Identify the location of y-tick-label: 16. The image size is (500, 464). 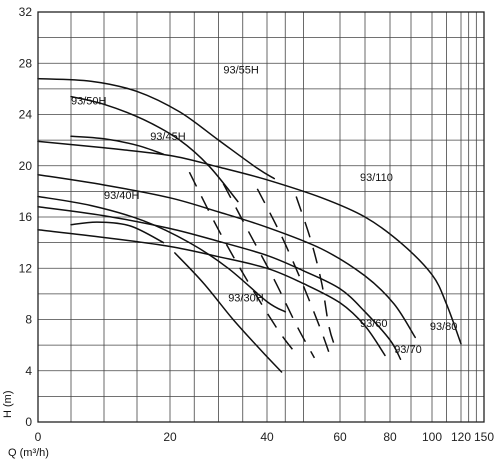
(26, 217).